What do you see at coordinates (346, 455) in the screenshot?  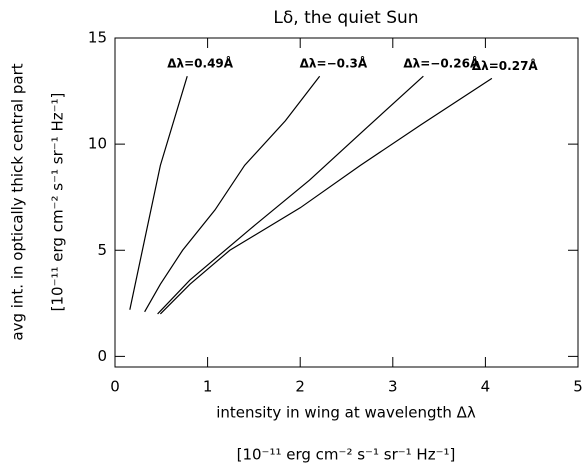 I see `x-axis-units: [10⁻¹¹ erg cm⁻² s⁻¹ sr⁻¹ Hz⁻¹]` at bounding box center [346, 455].